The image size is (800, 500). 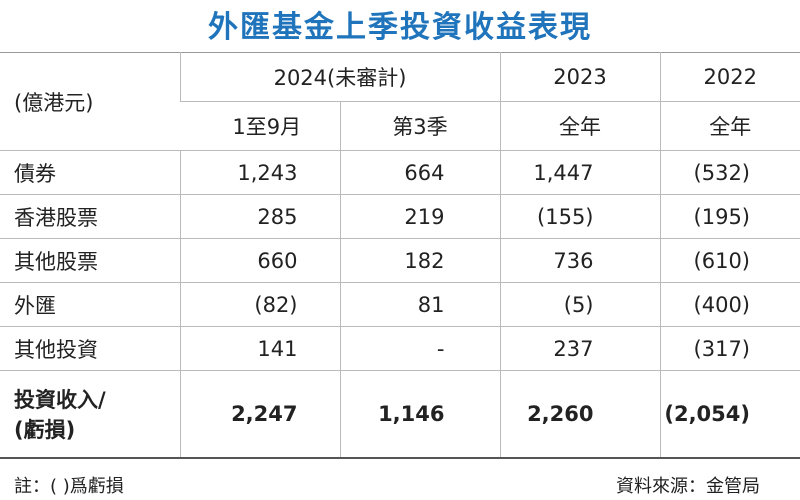 What do you see at coordinates (259, 304) in the screenshot?
I see `value-cell: (82)` at bounding box center [259, 304].